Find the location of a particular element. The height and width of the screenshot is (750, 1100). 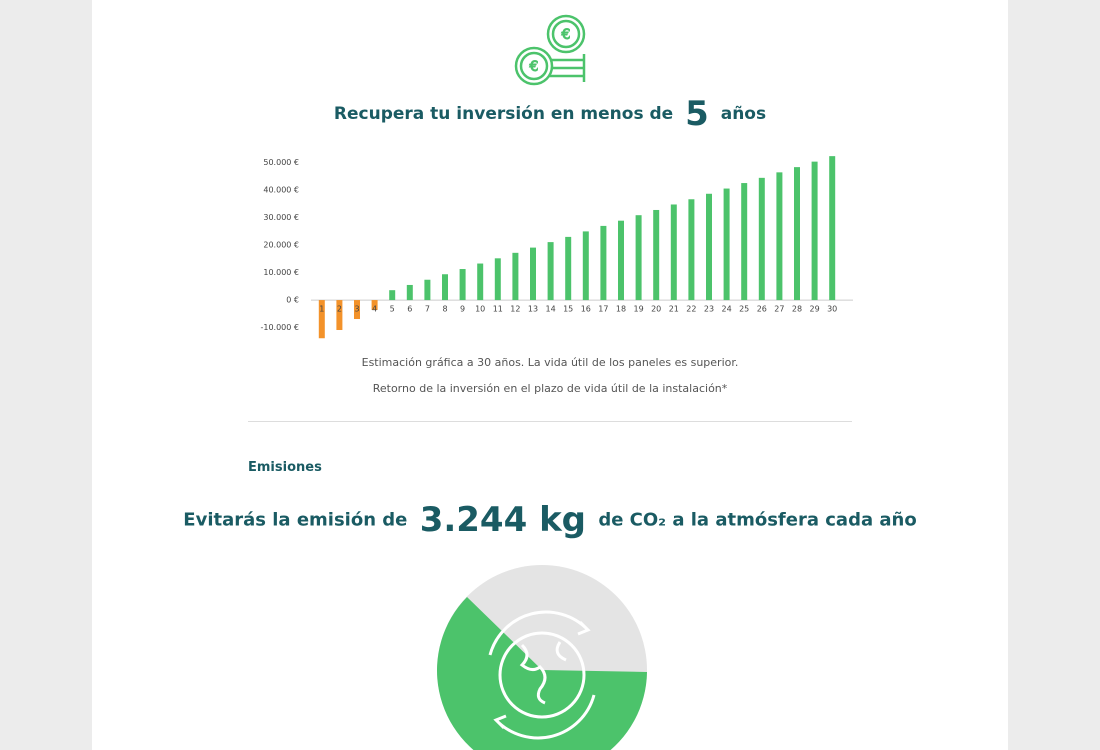

x-tick-label: 16 is located at coordinates (586, 309).